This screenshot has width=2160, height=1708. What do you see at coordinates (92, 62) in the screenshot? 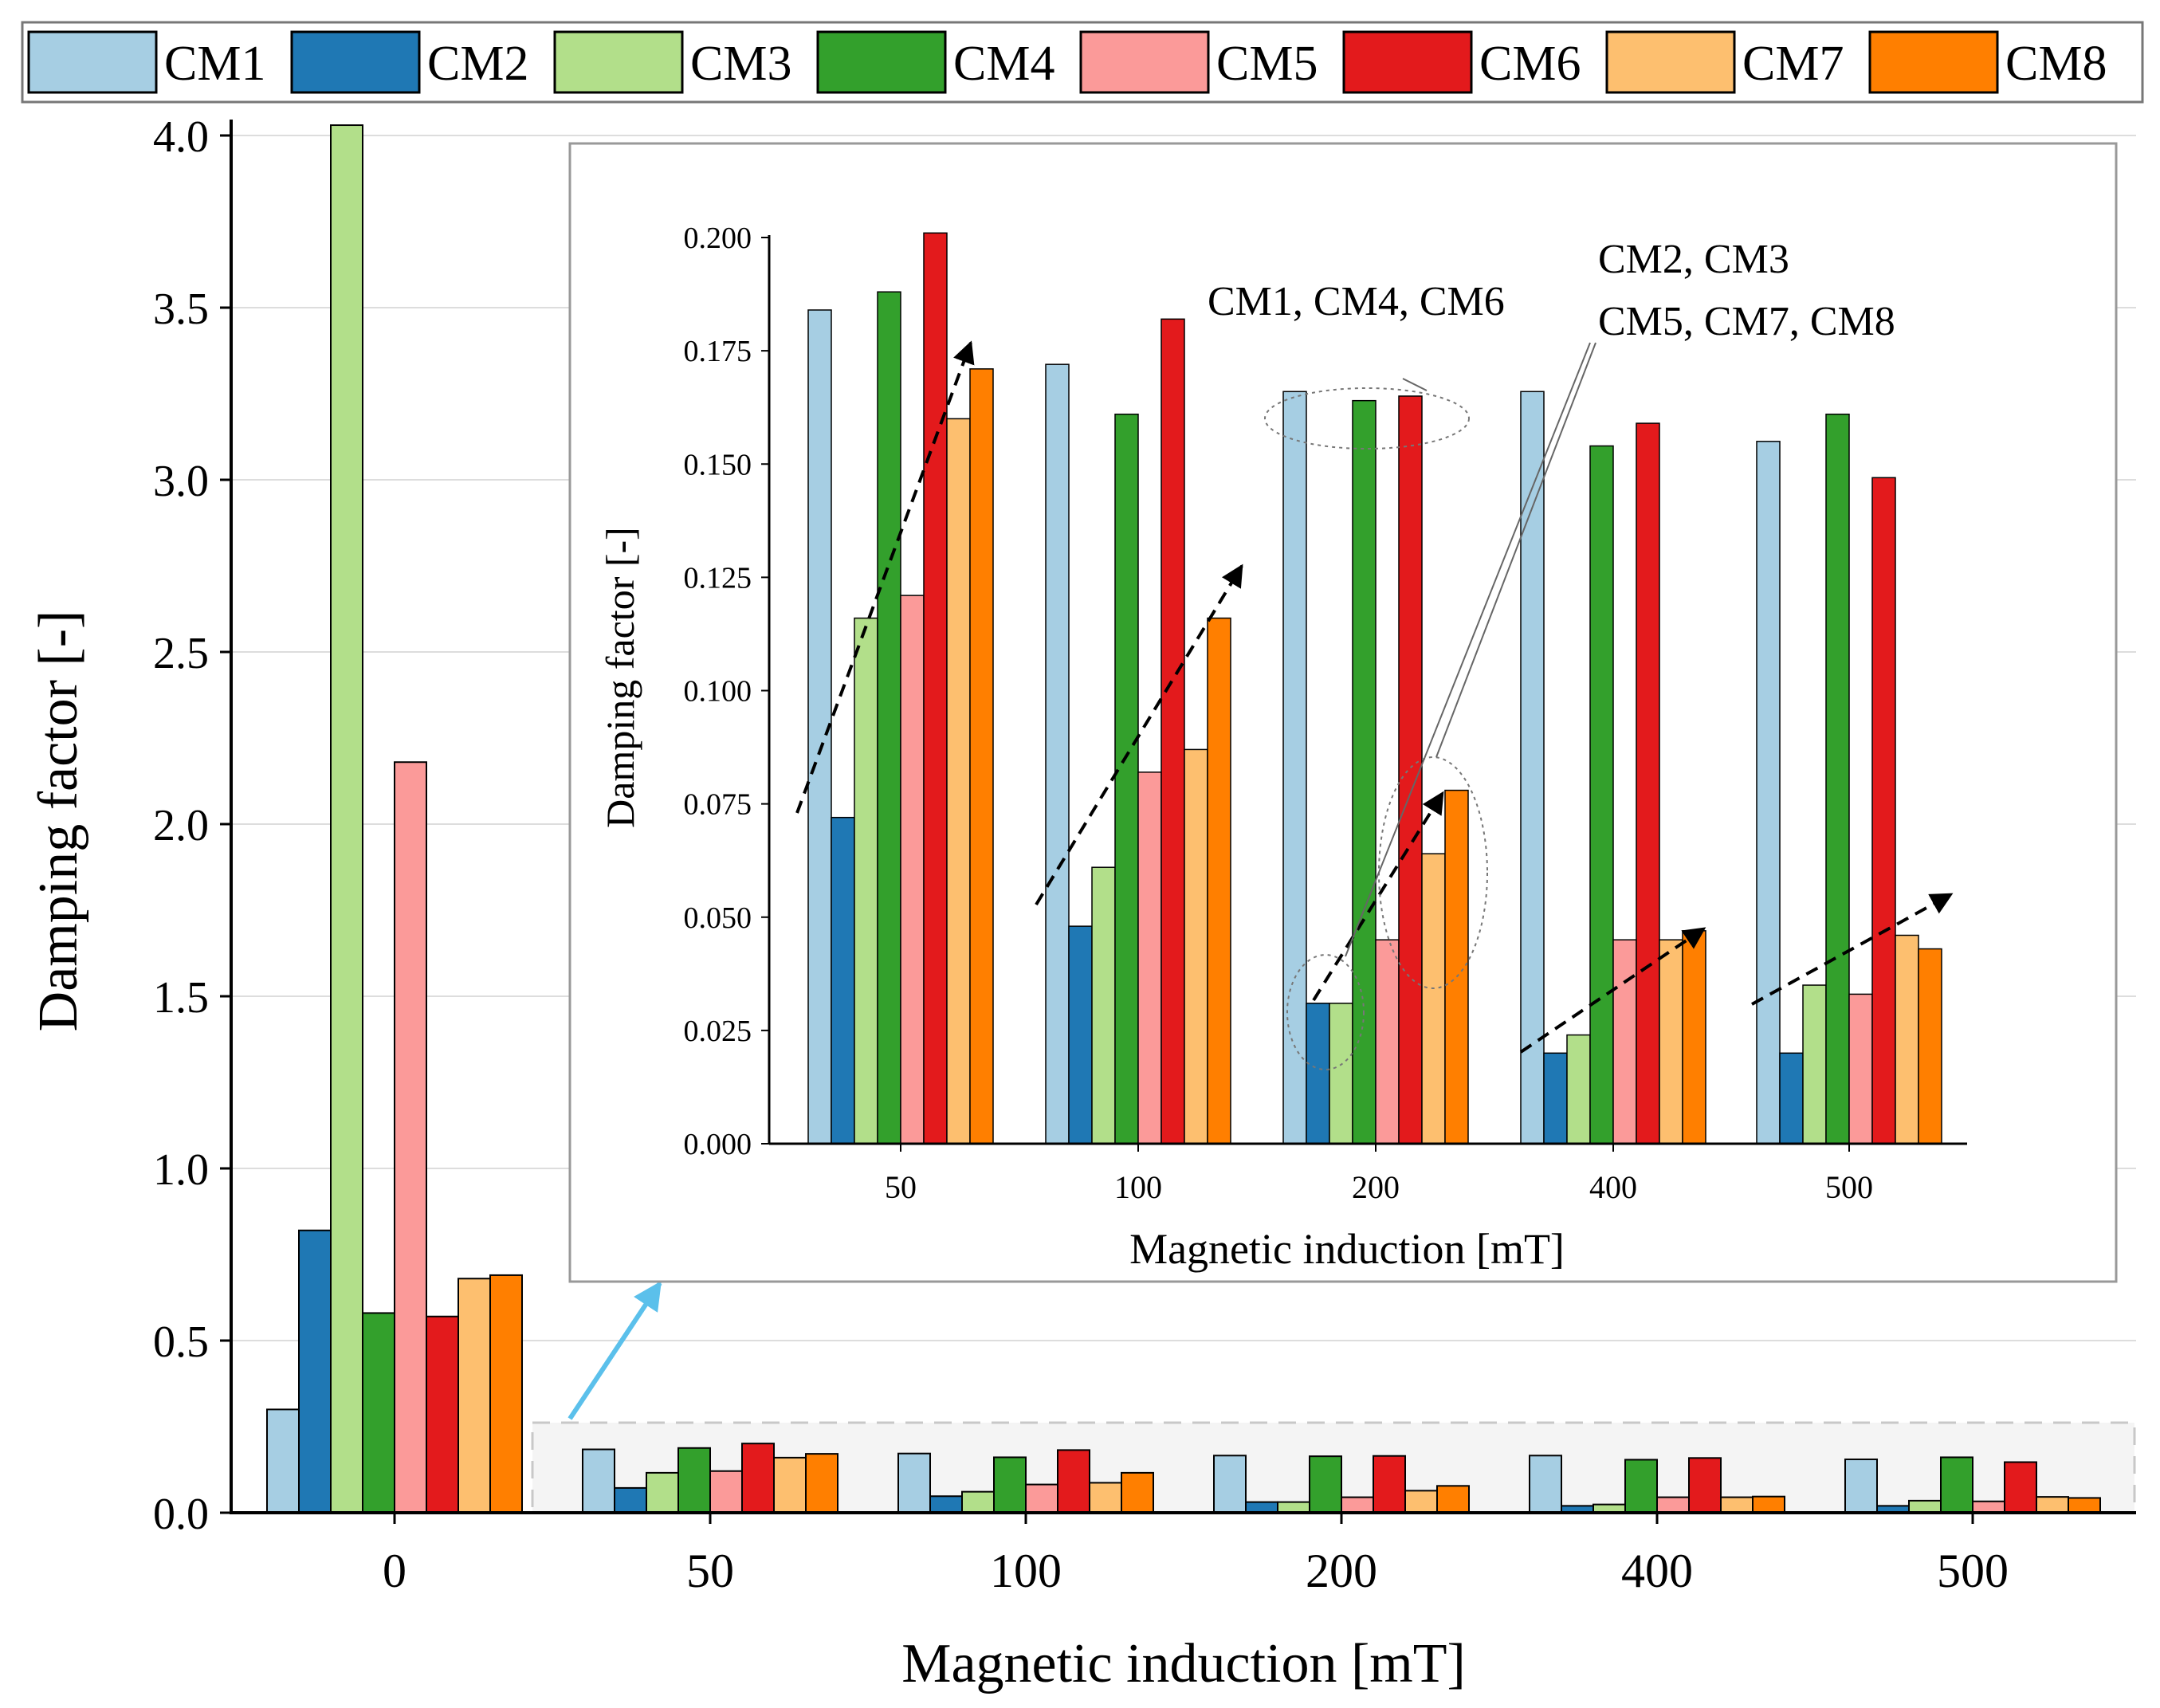
I see `legend-swatch-cm1` at bounding box center [92, 62].